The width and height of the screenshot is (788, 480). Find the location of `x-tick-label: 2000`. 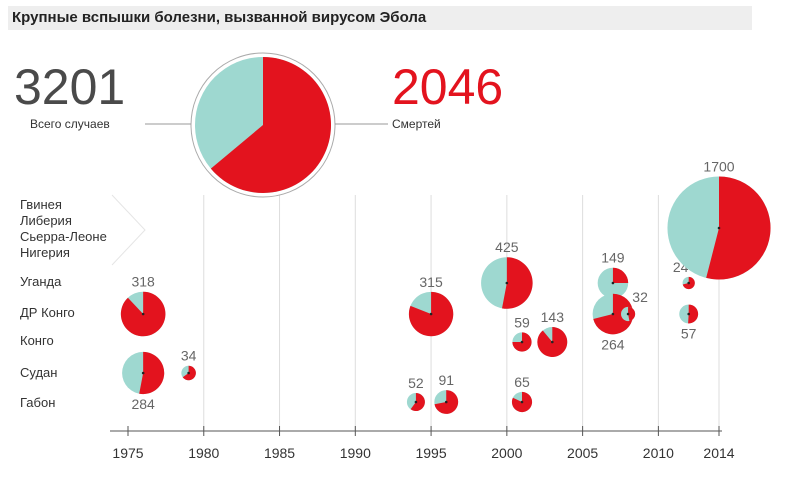

x-tick-label: 2000 is located at coordinates (506, 453).